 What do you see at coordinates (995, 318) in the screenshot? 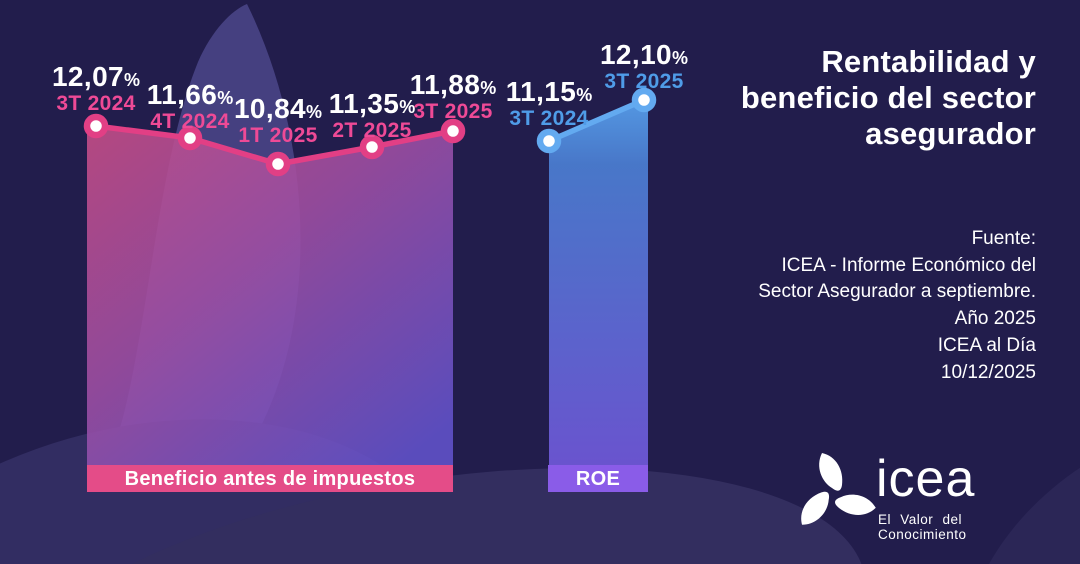
I see `source-line: Año 2025` at bounding box center [995, 318].